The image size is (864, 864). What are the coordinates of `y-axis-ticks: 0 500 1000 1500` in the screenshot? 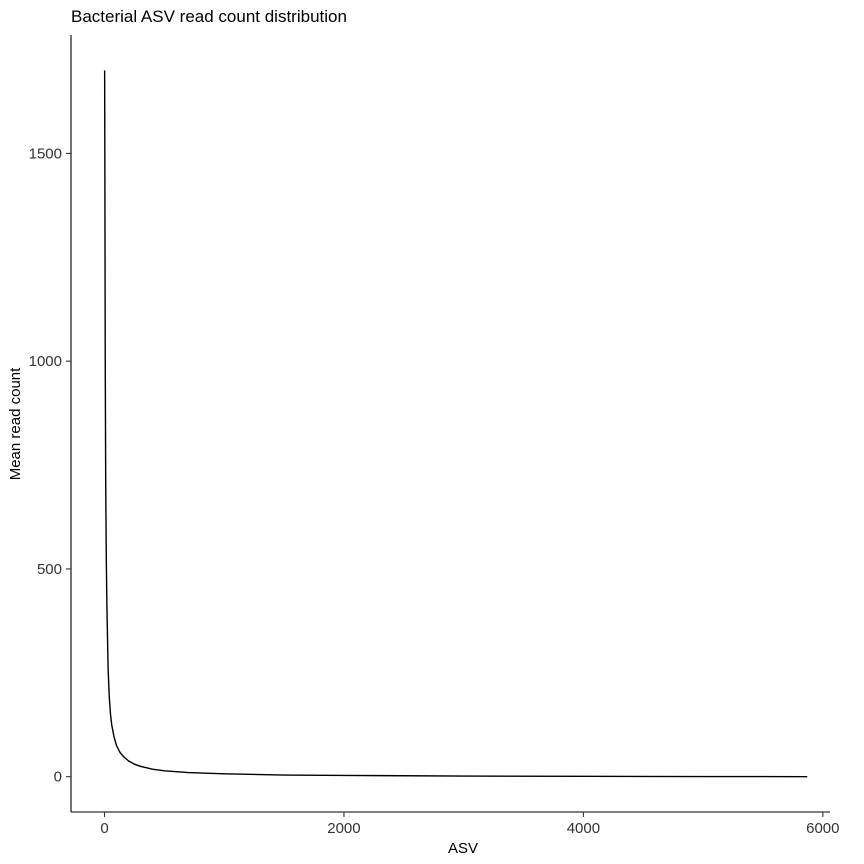 It's located at (50, 465).